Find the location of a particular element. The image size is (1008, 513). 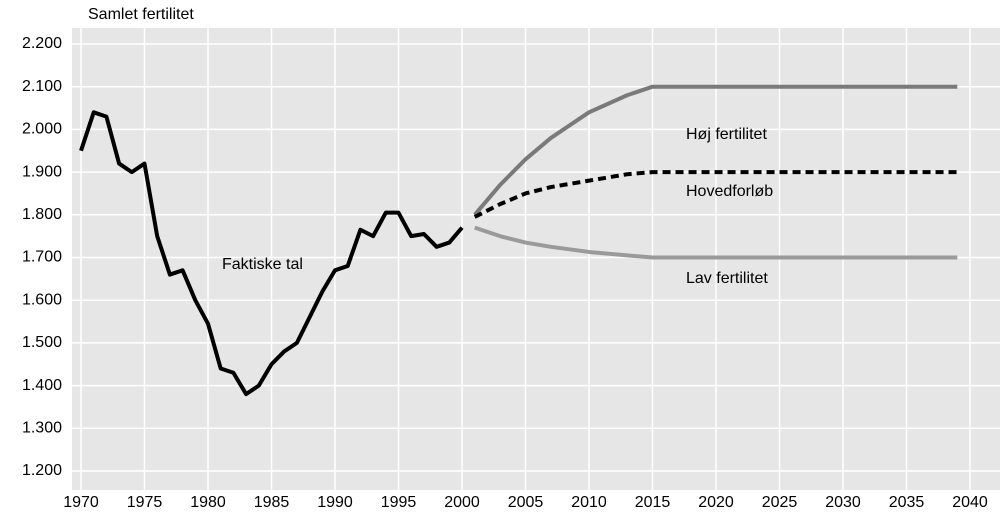

y-axis-label: Samlet fertilitet is located at coordinates (141, 14).